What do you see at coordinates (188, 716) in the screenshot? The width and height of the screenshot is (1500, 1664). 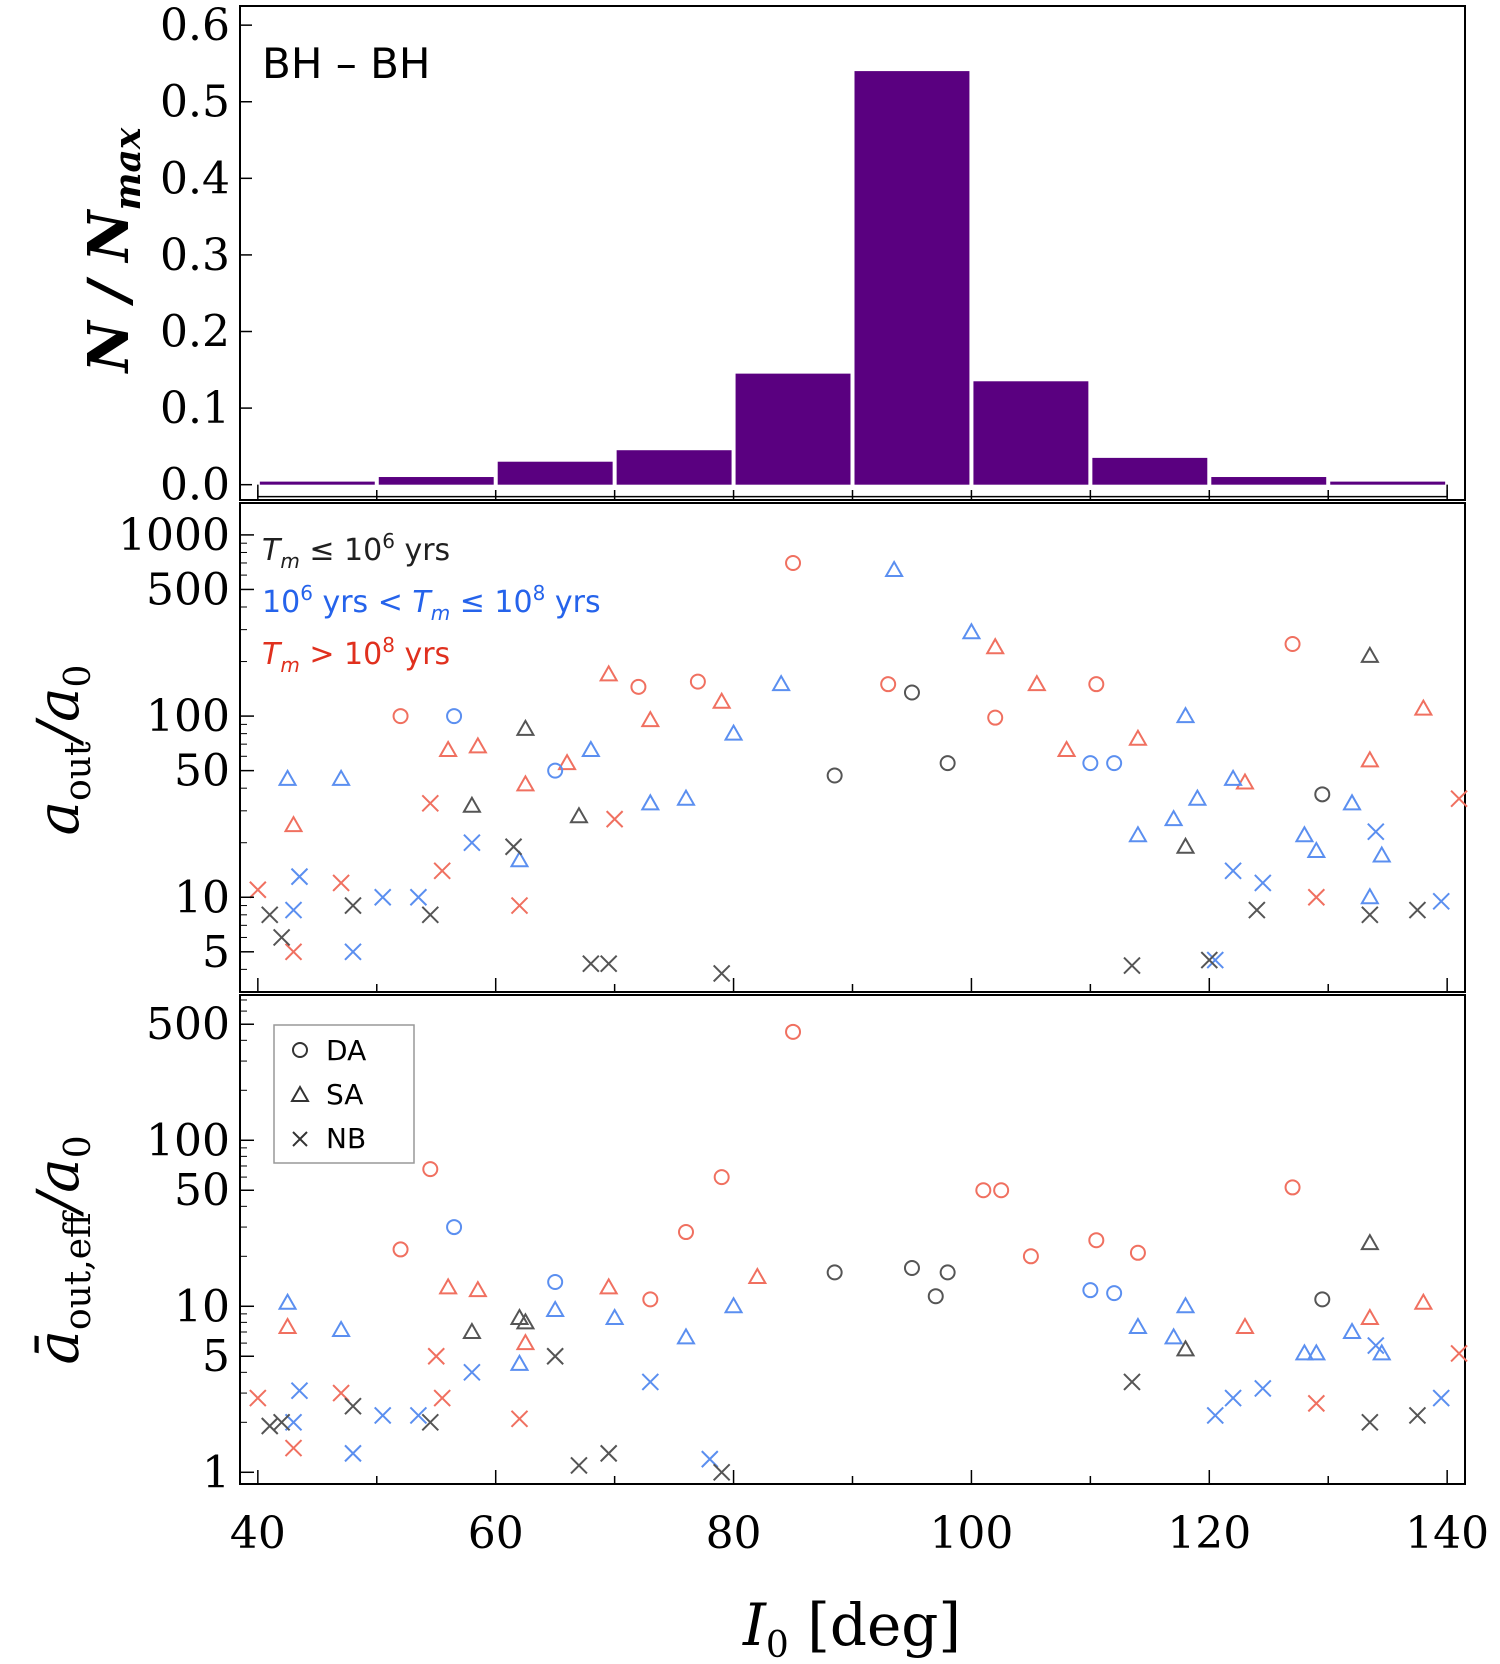 I see `y-tick-label: 100` at bounding box center [188, 716].